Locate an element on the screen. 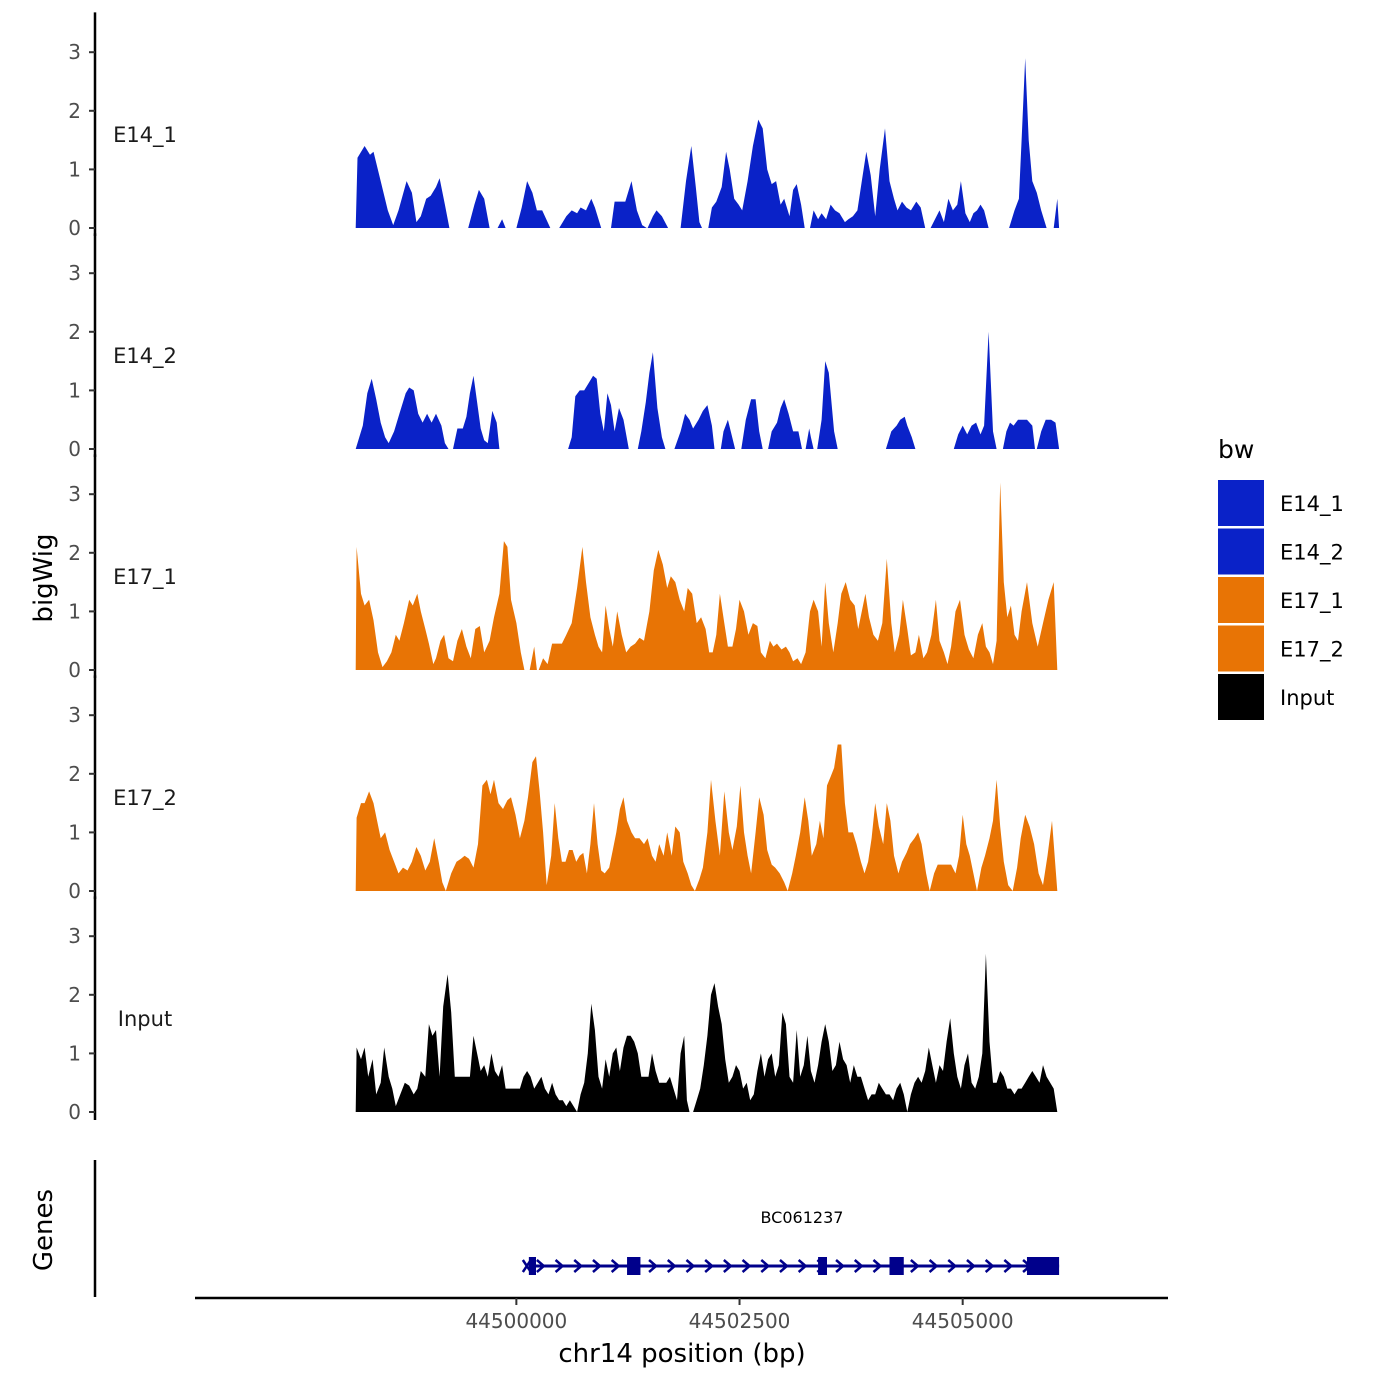 The width and height of the screenshot is (1400, 1400). track-Input: 0 1 2 3 Input is located at coordinates (563, 1010).